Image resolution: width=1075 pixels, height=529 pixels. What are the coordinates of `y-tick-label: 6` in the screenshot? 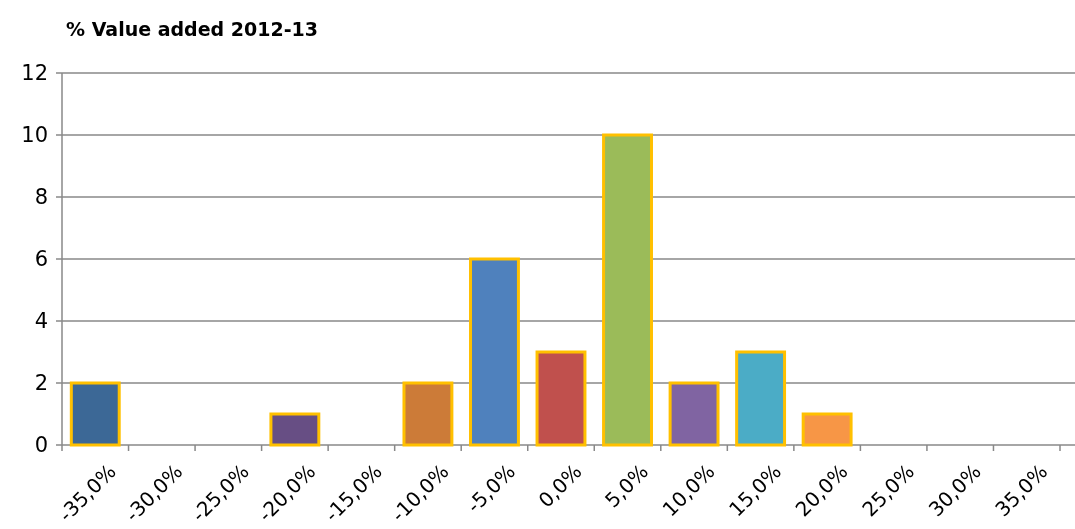 It's located at (41, 259).